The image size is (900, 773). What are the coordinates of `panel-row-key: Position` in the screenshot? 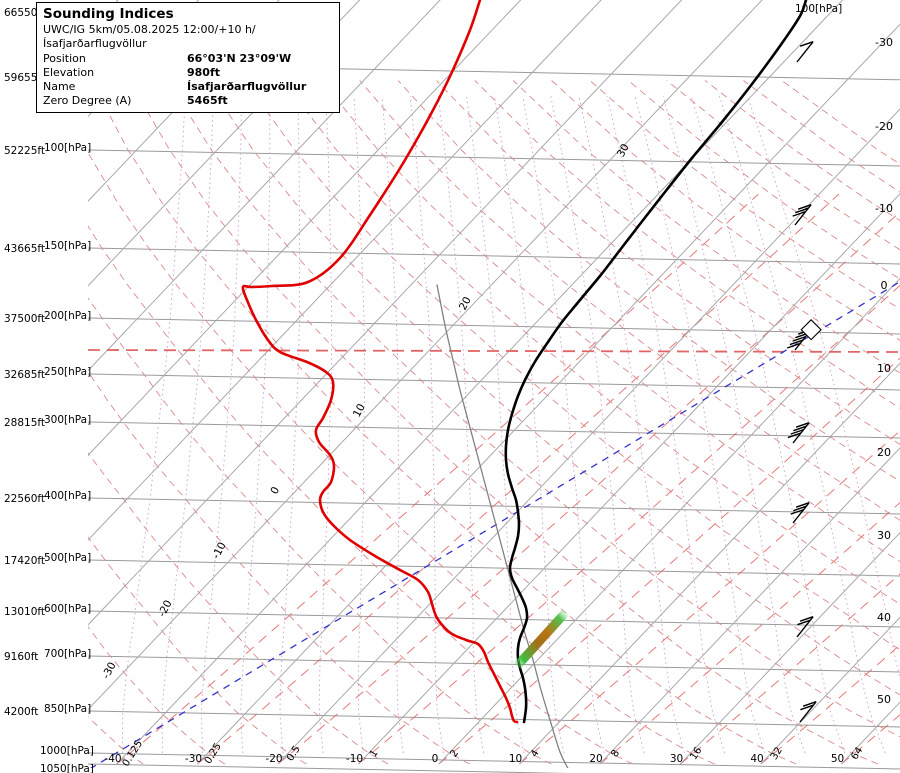 It's located at (64, 58).